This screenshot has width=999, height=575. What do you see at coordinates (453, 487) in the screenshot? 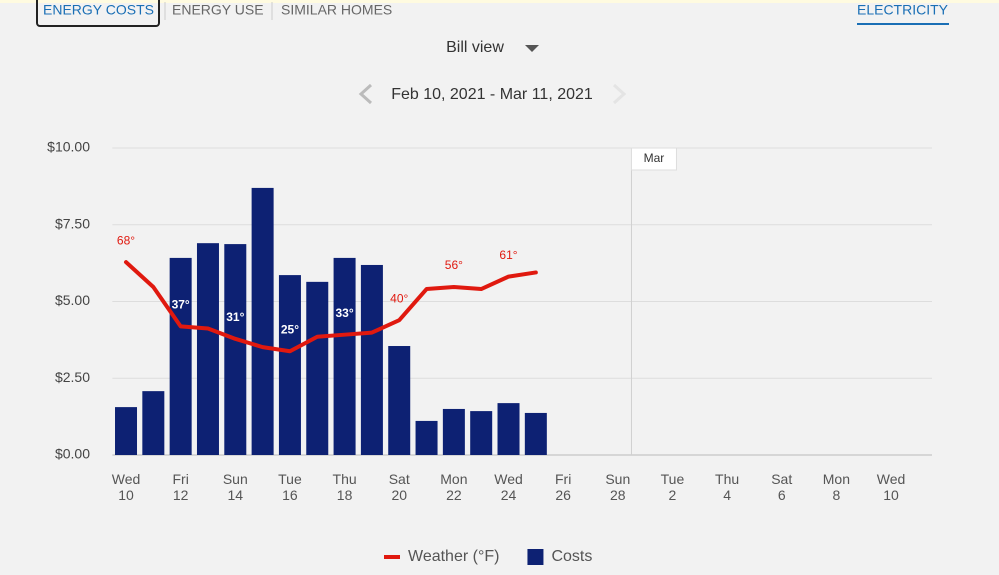
I see `x-tick-label: Mon 22` at bounding box center [453, 487].